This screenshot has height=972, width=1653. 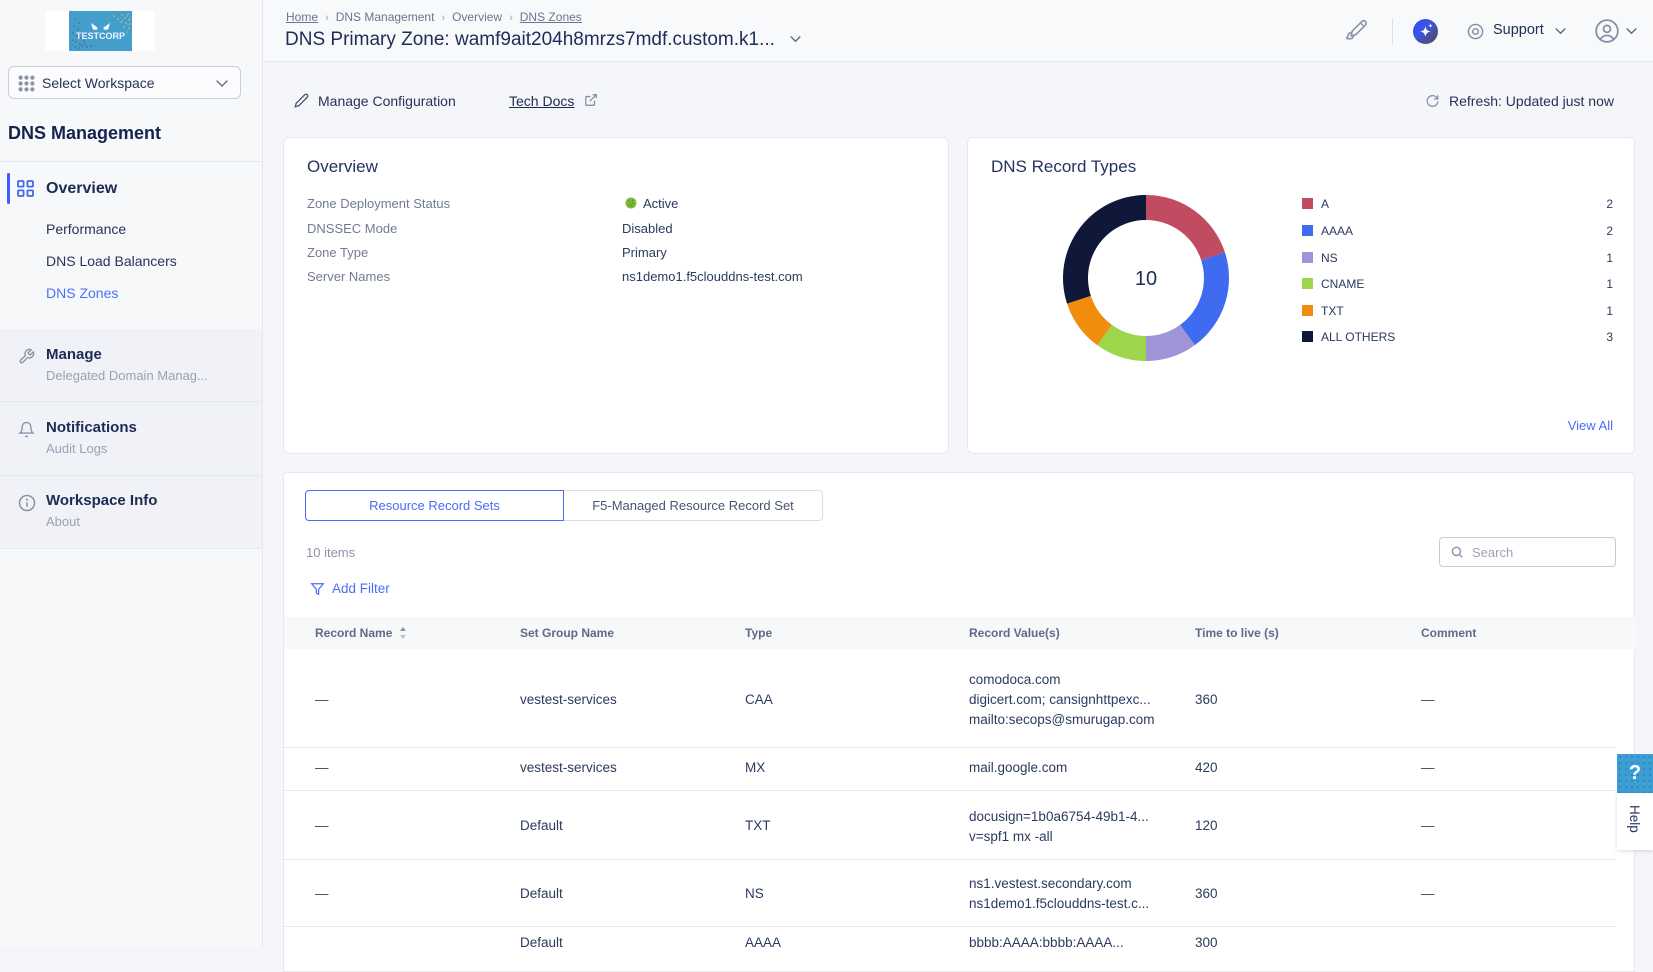 What do you see at coordinates (1146, 279) in the screenshot?
I see `svg-text: 10` at bounding box center [1146, 279].